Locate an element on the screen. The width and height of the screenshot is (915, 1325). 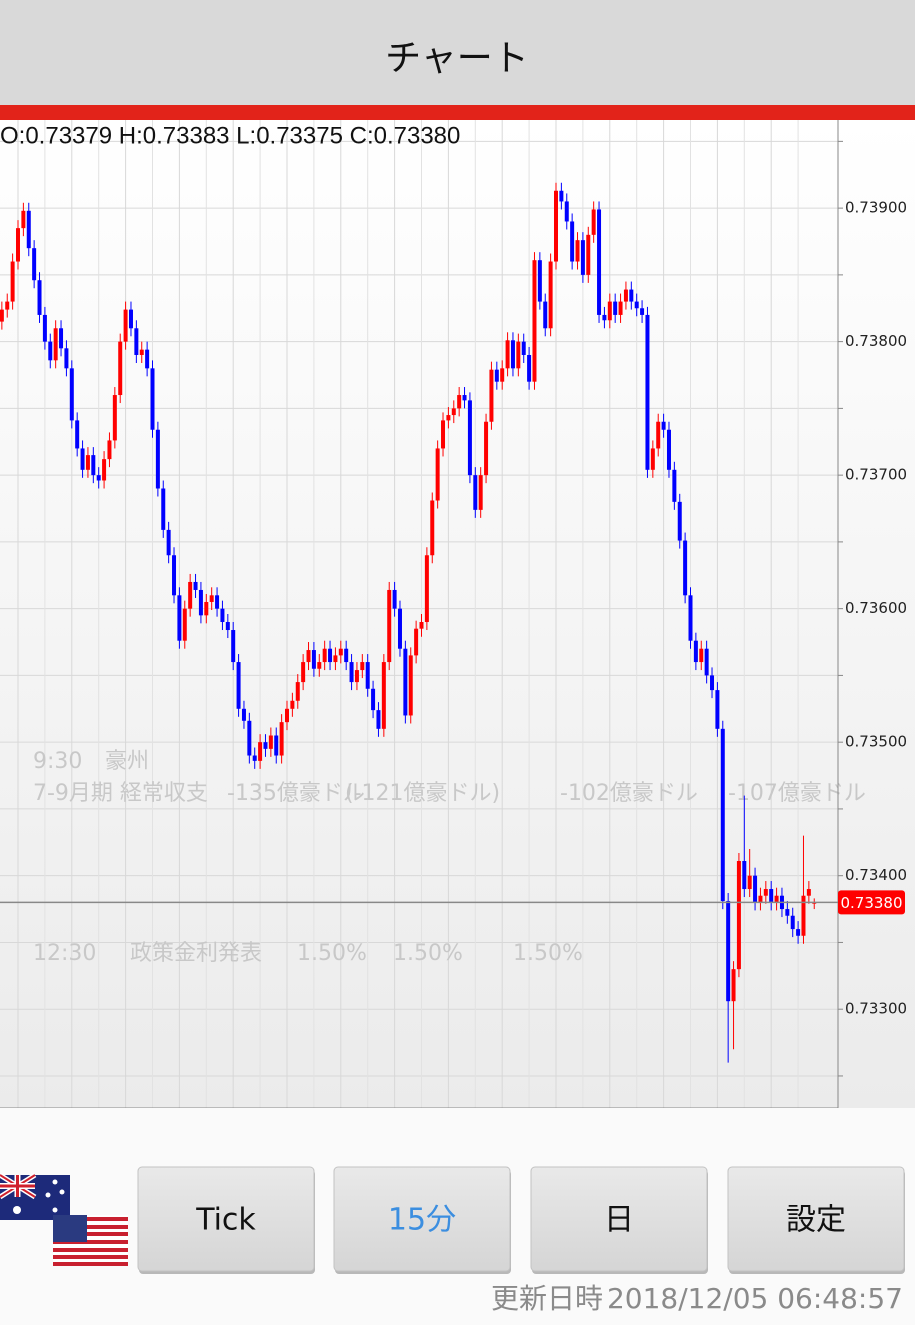
event-text: (-121億豪ドル) is located at coordinates (422, 793).